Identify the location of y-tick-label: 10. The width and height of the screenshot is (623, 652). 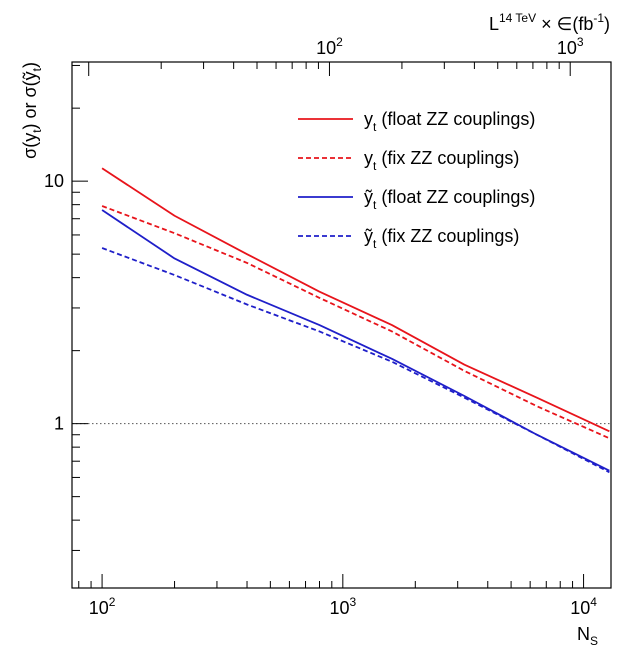
(54, 181).